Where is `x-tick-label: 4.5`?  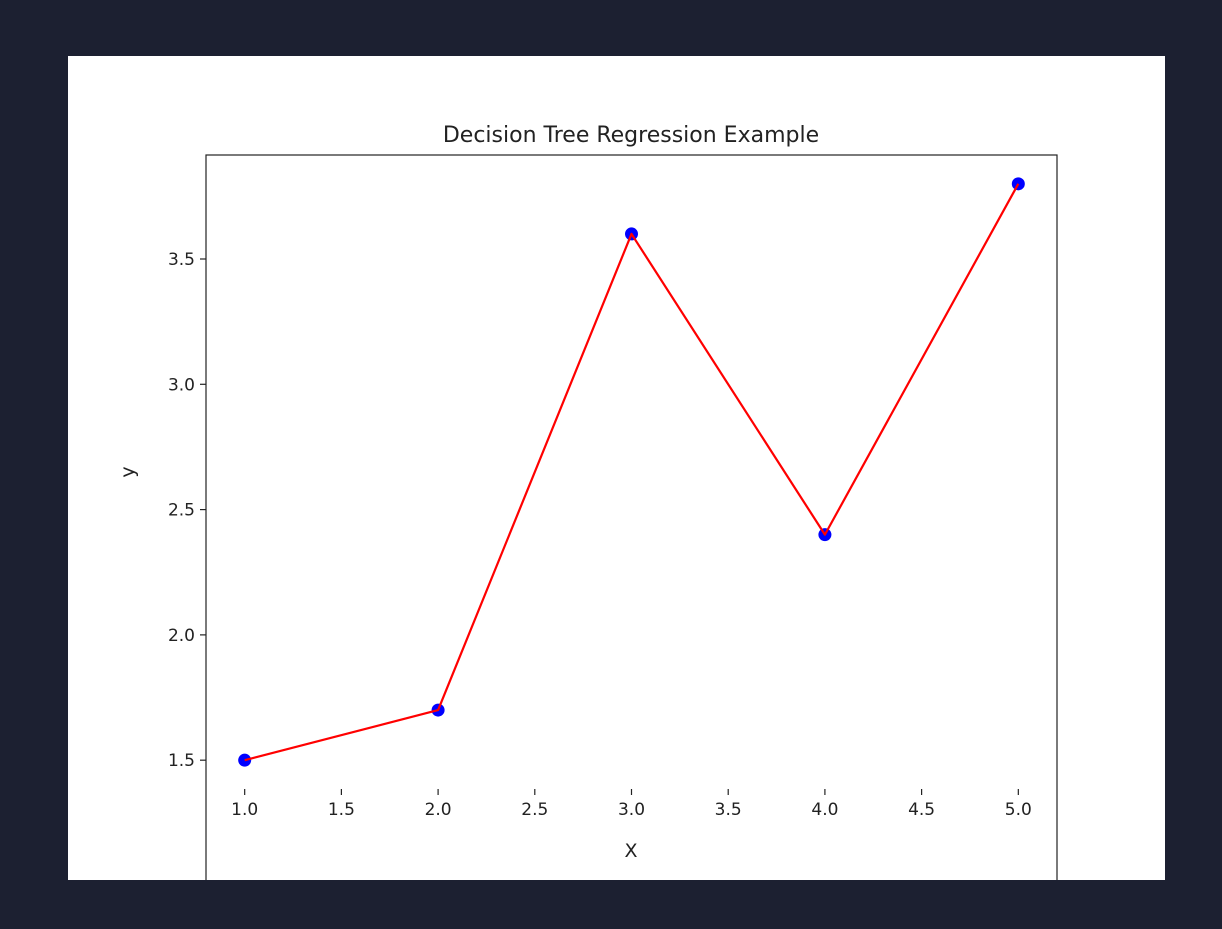
x-tick-label: 4.5 is located at coordinates (921, 810).